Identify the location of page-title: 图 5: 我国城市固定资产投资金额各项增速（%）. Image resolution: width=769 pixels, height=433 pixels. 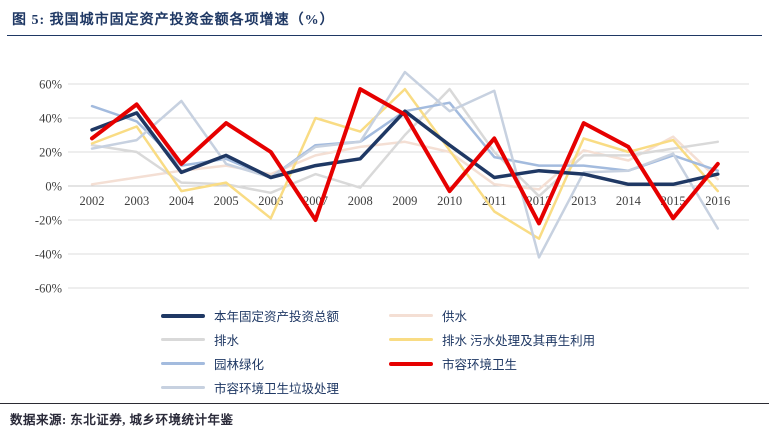
(173, 20).